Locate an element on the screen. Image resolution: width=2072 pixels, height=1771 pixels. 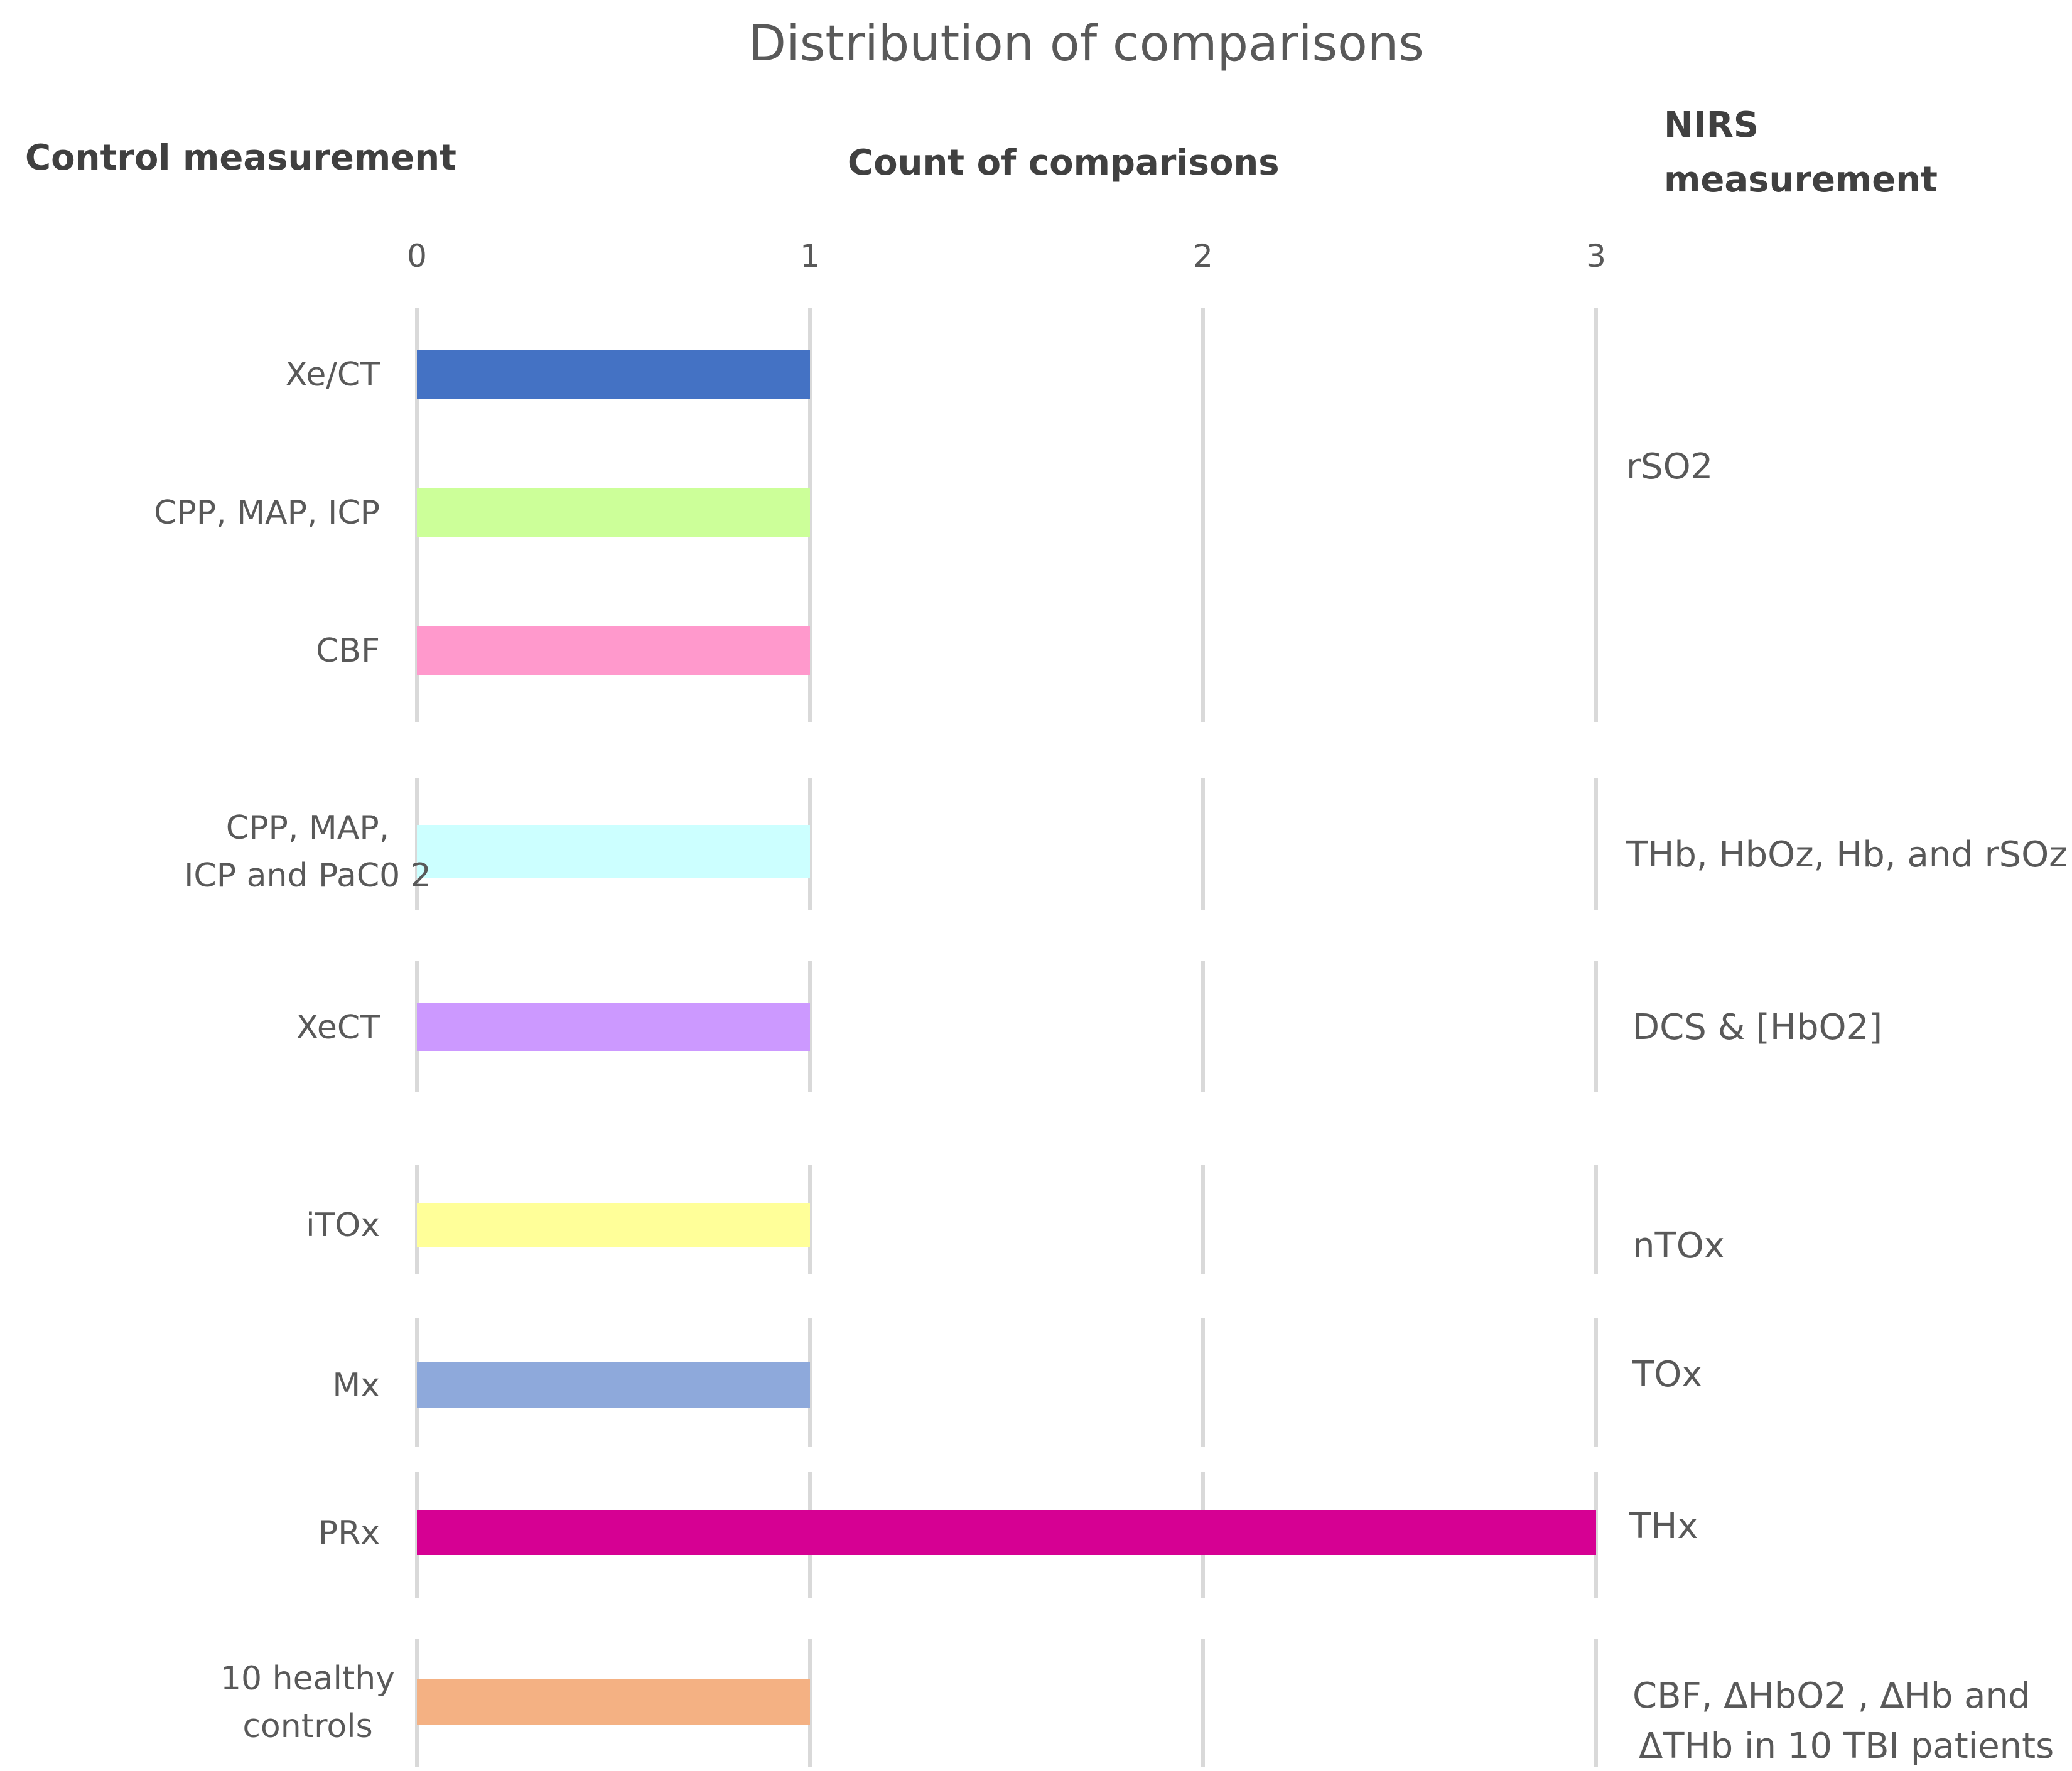
category-label: CBF is located at coordinates (348, 651).